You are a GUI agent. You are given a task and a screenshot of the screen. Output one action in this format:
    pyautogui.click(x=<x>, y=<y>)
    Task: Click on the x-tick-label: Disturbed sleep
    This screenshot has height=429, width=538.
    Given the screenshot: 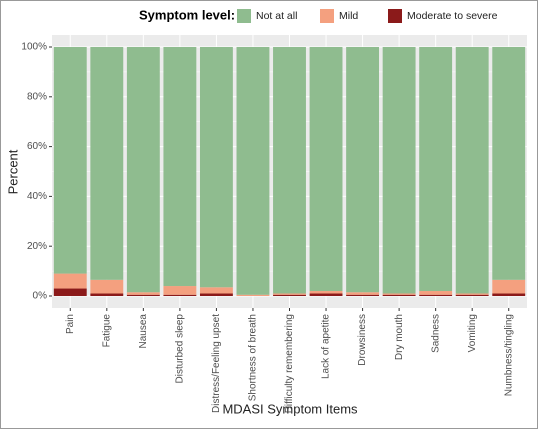 What is the action you would take?
    pyautogui.click(x=180, y=349)
    